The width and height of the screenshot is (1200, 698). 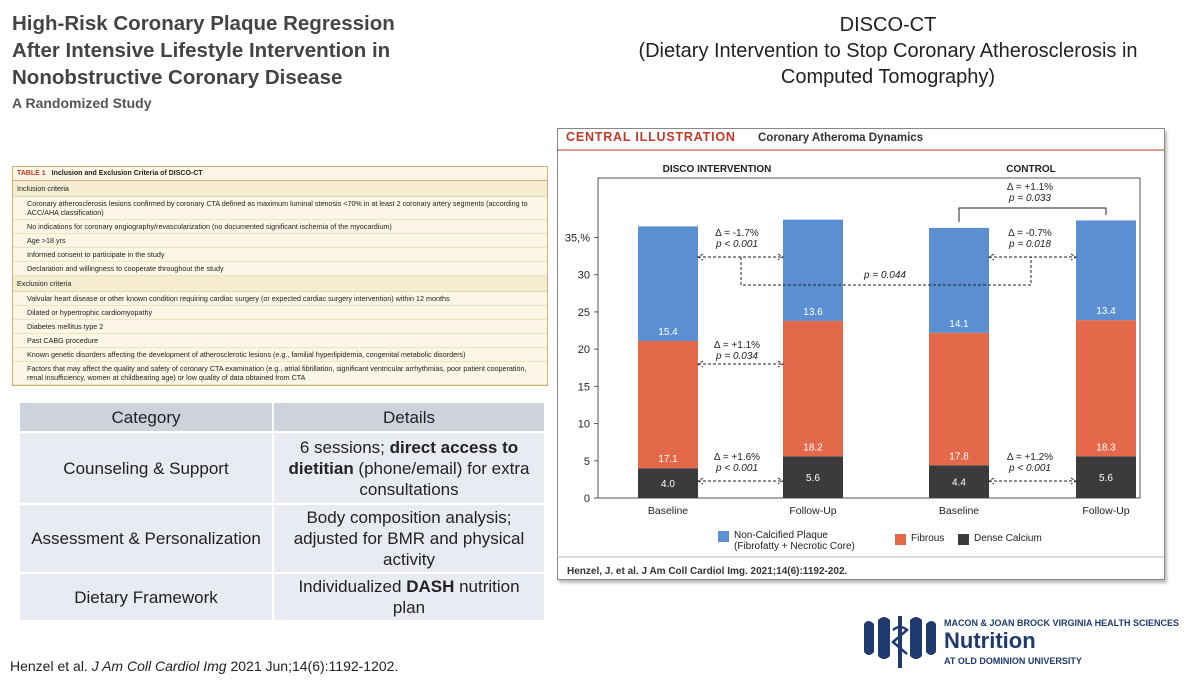 I want to click on chart-header-label: CENTRAL ILLUSTRATION, so click(x=651, y=137).